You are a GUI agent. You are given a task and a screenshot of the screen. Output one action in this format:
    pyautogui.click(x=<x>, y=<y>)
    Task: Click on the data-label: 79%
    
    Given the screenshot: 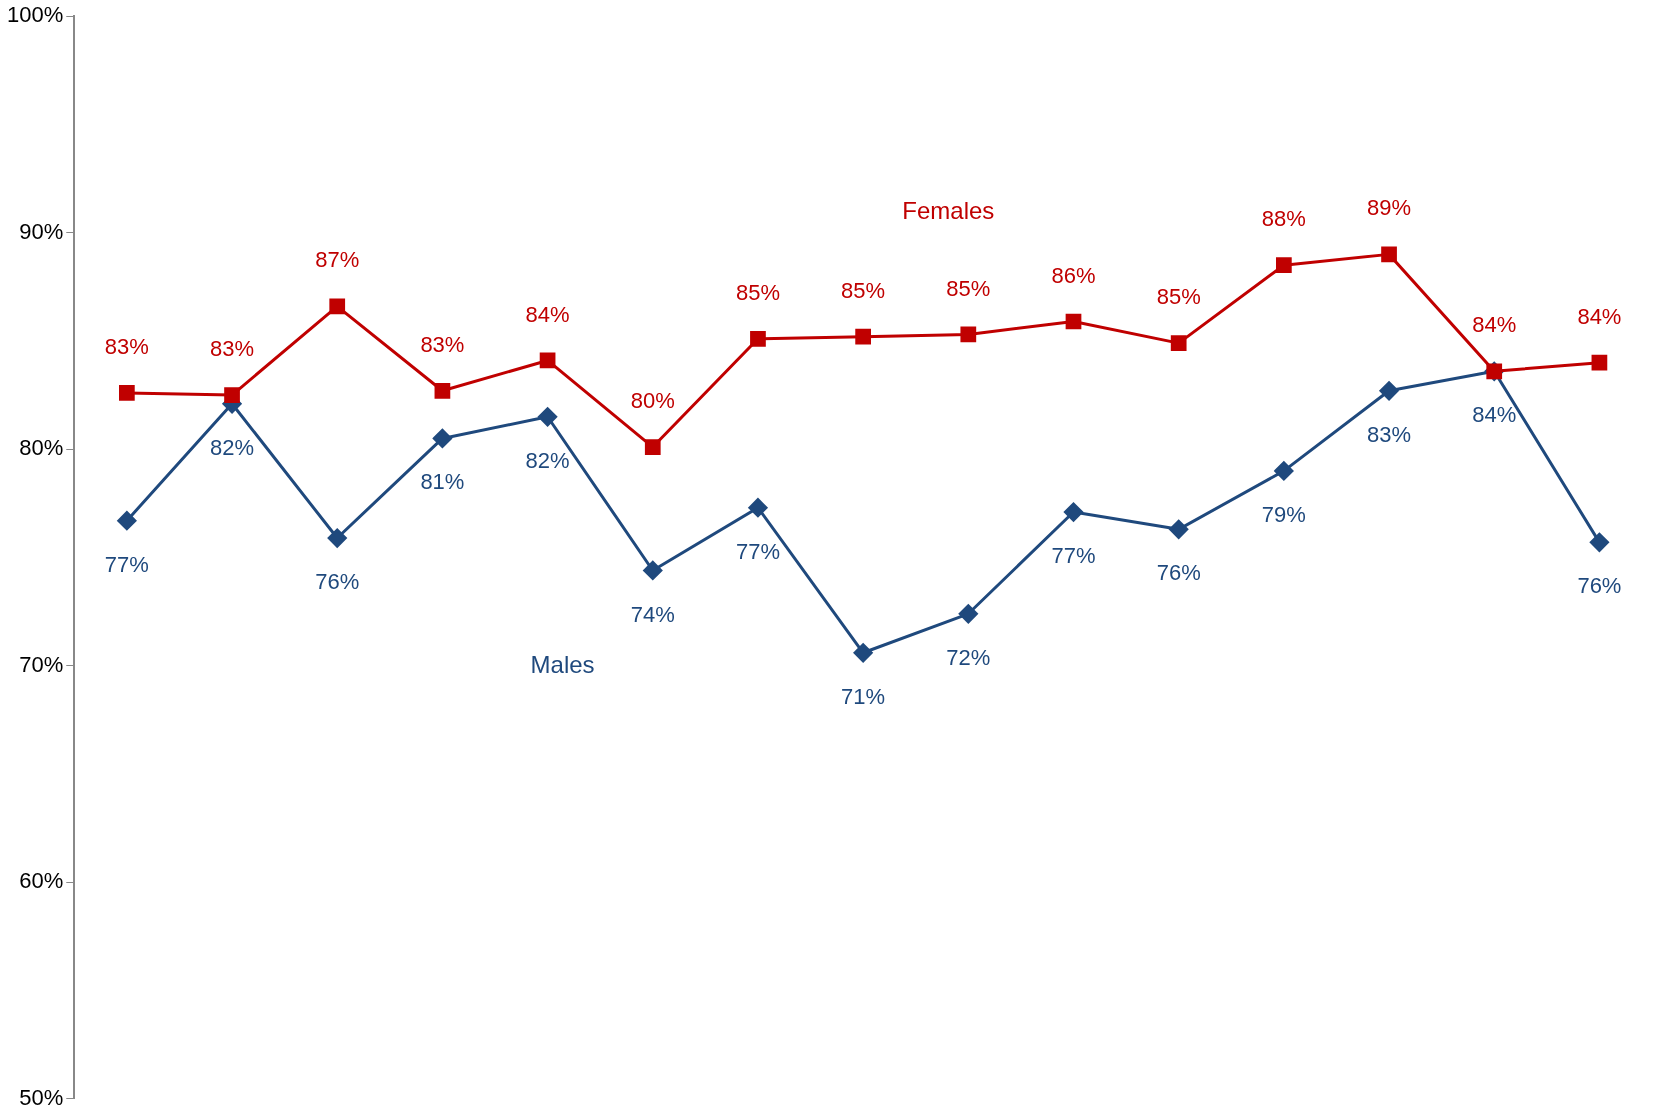 What is the action you would take?
    pyautogui.click(x=1283, y=514)
    